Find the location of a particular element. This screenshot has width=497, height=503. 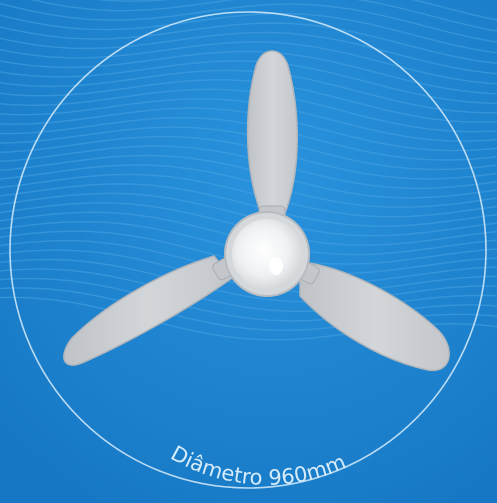

hub-highlight is located at coordinates (276, 266).